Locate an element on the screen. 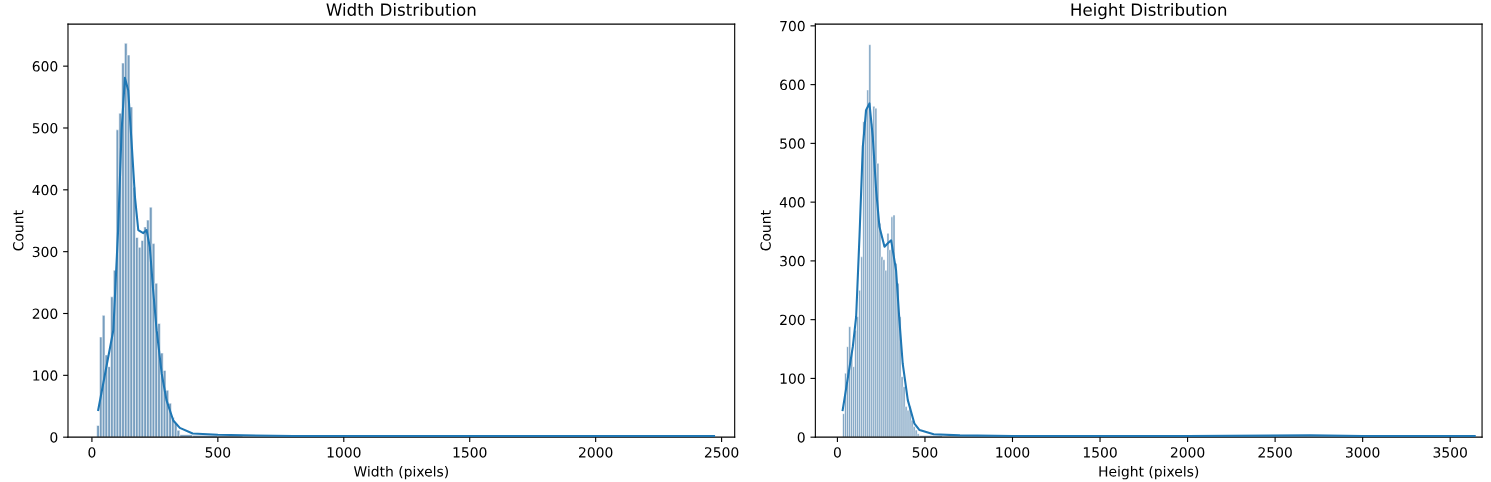  x-axis-title: Height (pixels) is located at coordinates (1149, 472).